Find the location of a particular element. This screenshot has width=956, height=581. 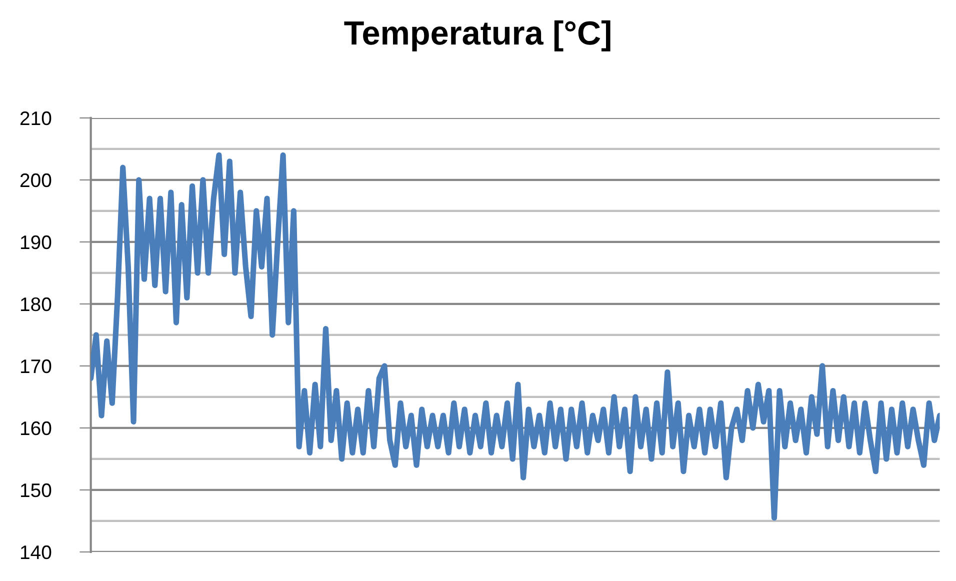

y-tick-label: 180 is located at coordinates (36, 304).